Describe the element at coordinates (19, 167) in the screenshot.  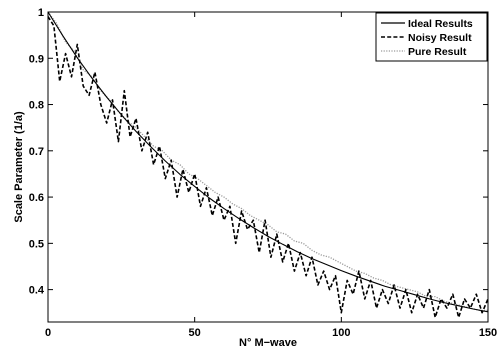
I see `y-axis-label: Scale Parameter (1/a)` at that location.